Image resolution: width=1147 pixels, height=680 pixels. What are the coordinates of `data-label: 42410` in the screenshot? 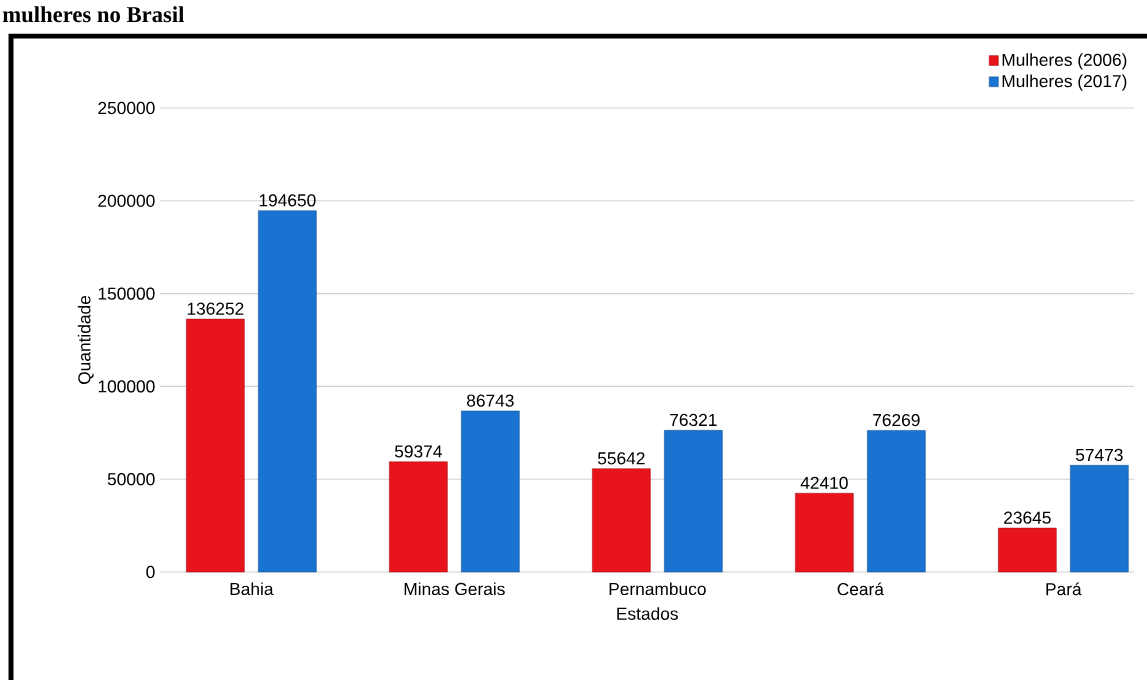 It's located at (824, 483).